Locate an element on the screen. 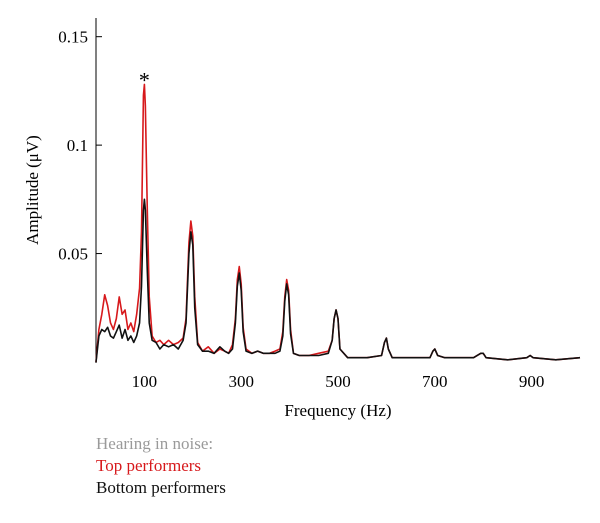 Image resolution: width=600 pixels, height=523 pixels. legend-entry-bottom-performers: Bottom performers is located at coordinates (161, 487).